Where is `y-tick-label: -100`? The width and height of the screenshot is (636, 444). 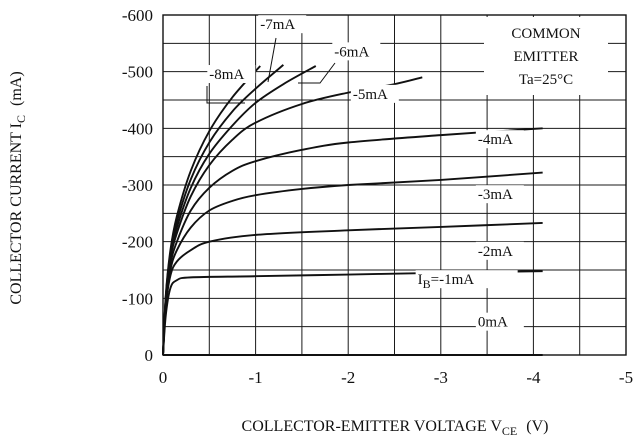 y-tick-label: -100 is located at coordinates (137, 298).